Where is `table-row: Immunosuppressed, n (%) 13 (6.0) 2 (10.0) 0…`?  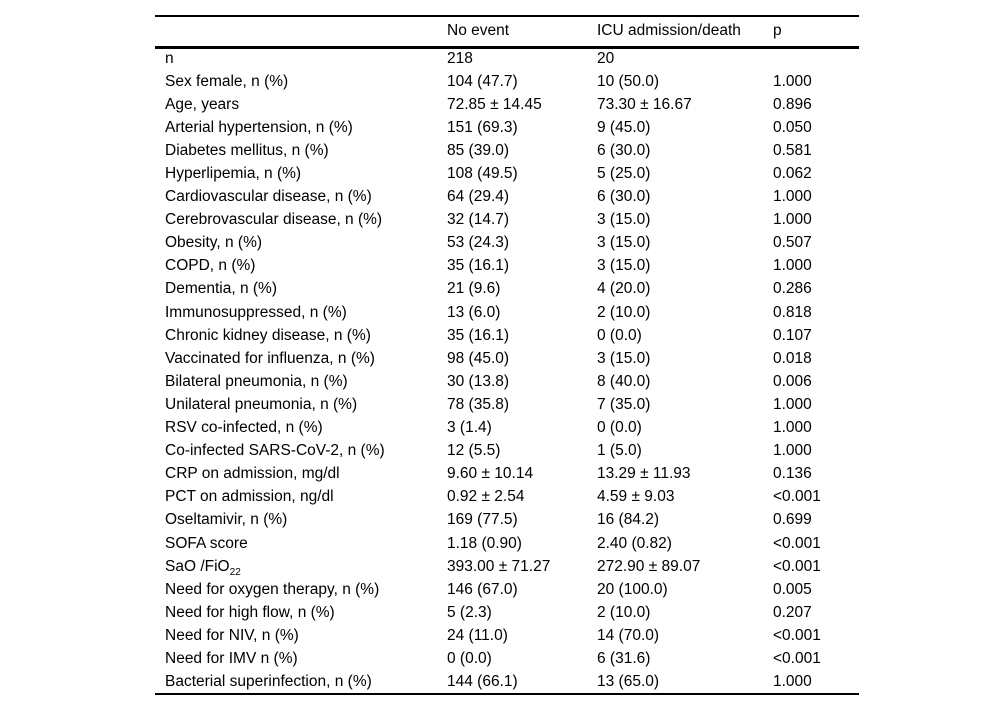 table-row: Immunosuppressed, n (%) 13 (6.0) 2 (10.0) 0… is located at coordinates (507, 312).